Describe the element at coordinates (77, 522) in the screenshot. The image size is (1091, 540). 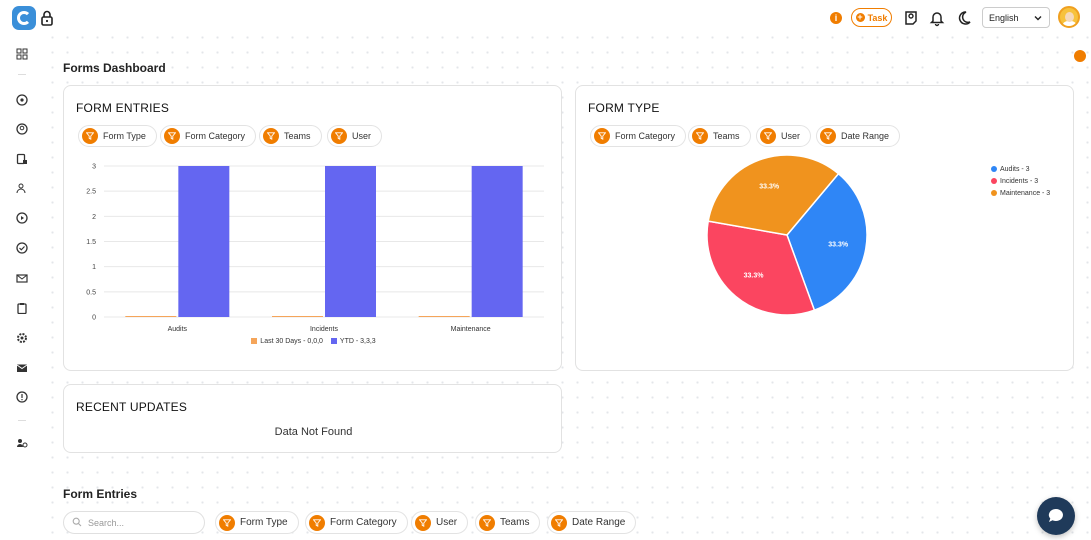
I see `search-icon` at that location.